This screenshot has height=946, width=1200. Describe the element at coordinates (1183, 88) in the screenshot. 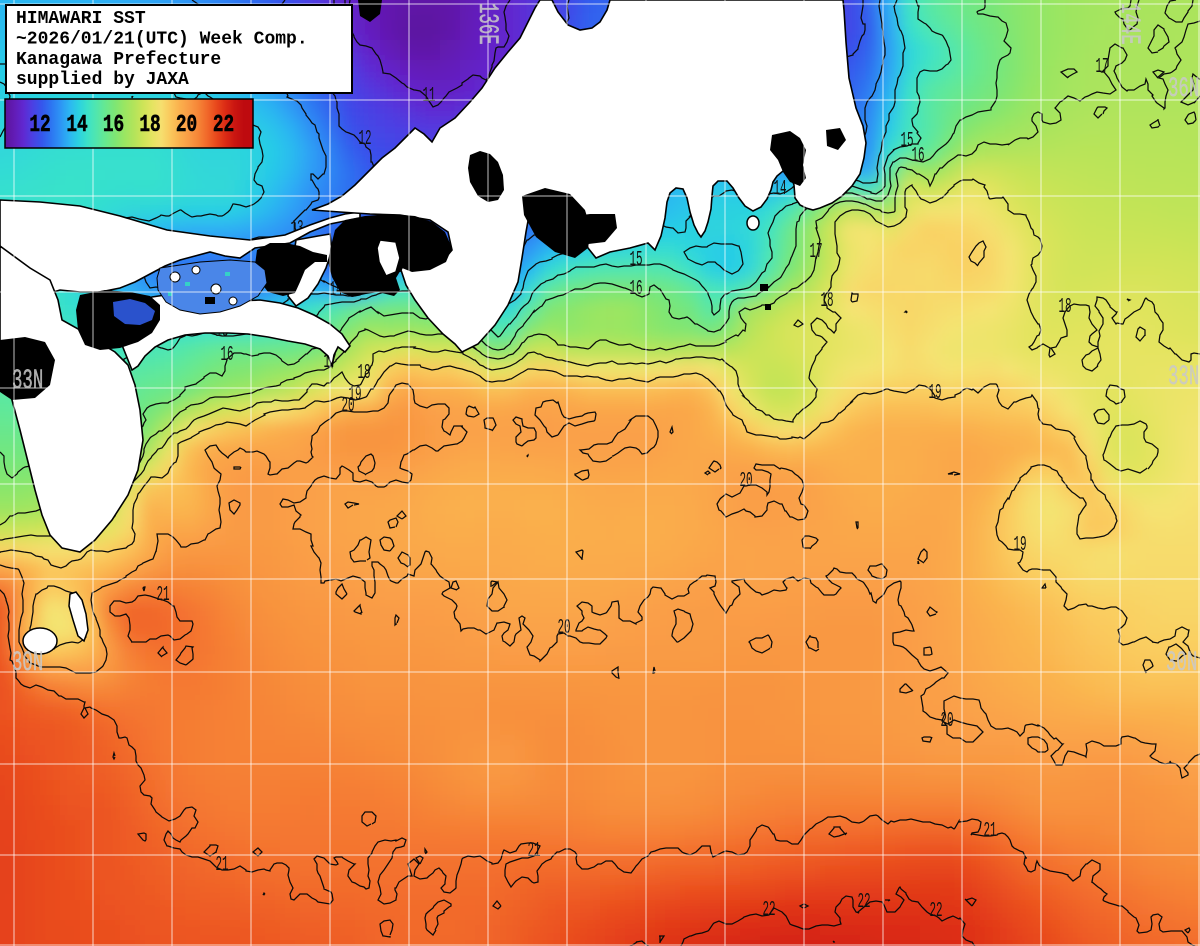

I see `svg-text: 36N` at that location.